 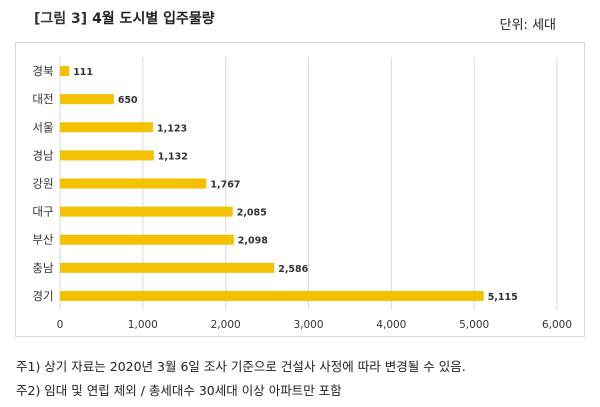 What do you see at coordinates (253, 241) in the screenshot?
I see `data-label: 2,098` at bounding box center [253, 241].